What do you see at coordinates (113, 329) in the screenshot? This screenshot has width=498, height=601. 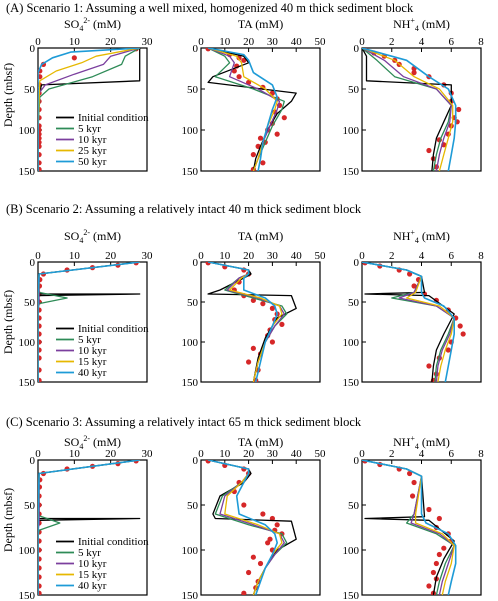 I see `legend-label: Initial condition` at bounding box center [113, 329].